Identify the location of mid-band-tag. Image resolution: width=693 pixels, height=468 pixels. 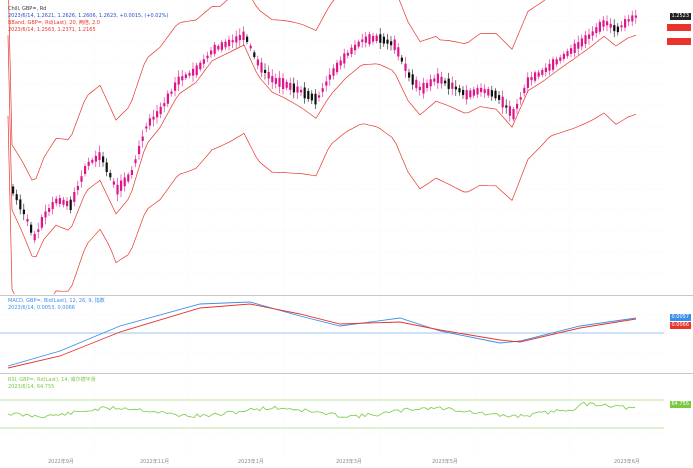
(679, 41).